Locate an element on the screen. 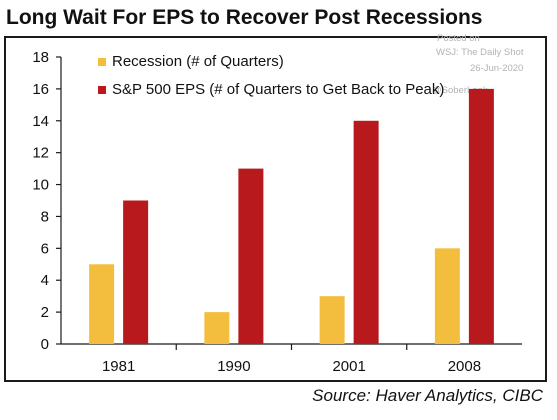 This screenshot has width=557, height=420. y-tick-label: 4 is located at coordinates (45, 280).